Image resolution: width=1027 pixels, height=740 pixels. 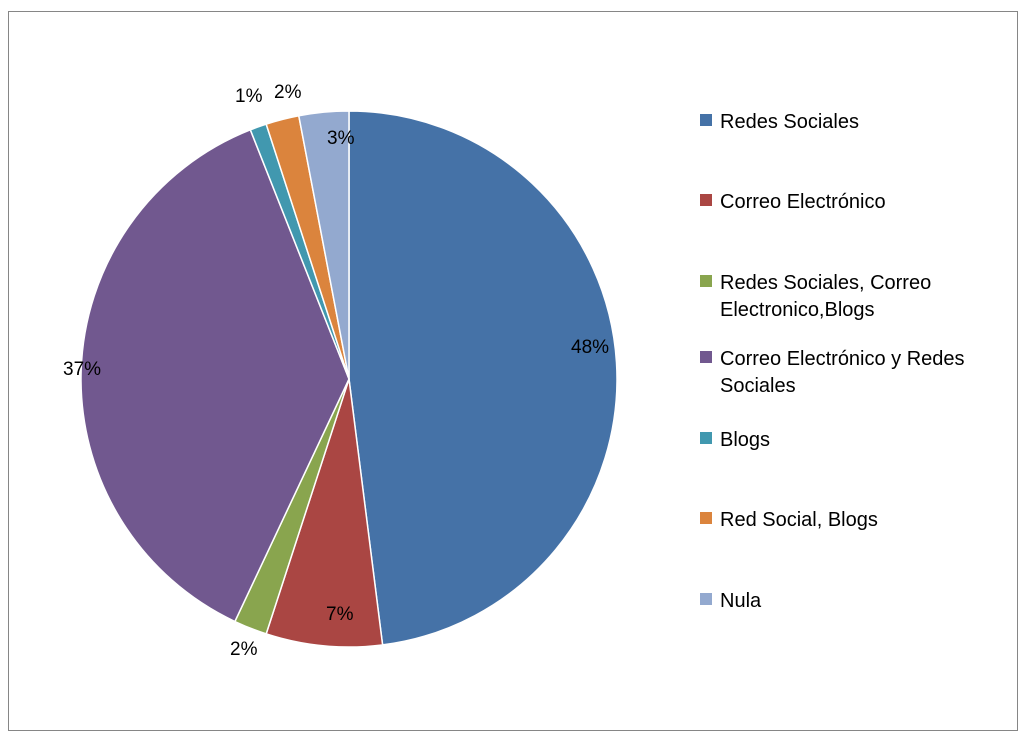 I want to click on legend-label-4-line-2: Sociales, so click(x=758, y=386).